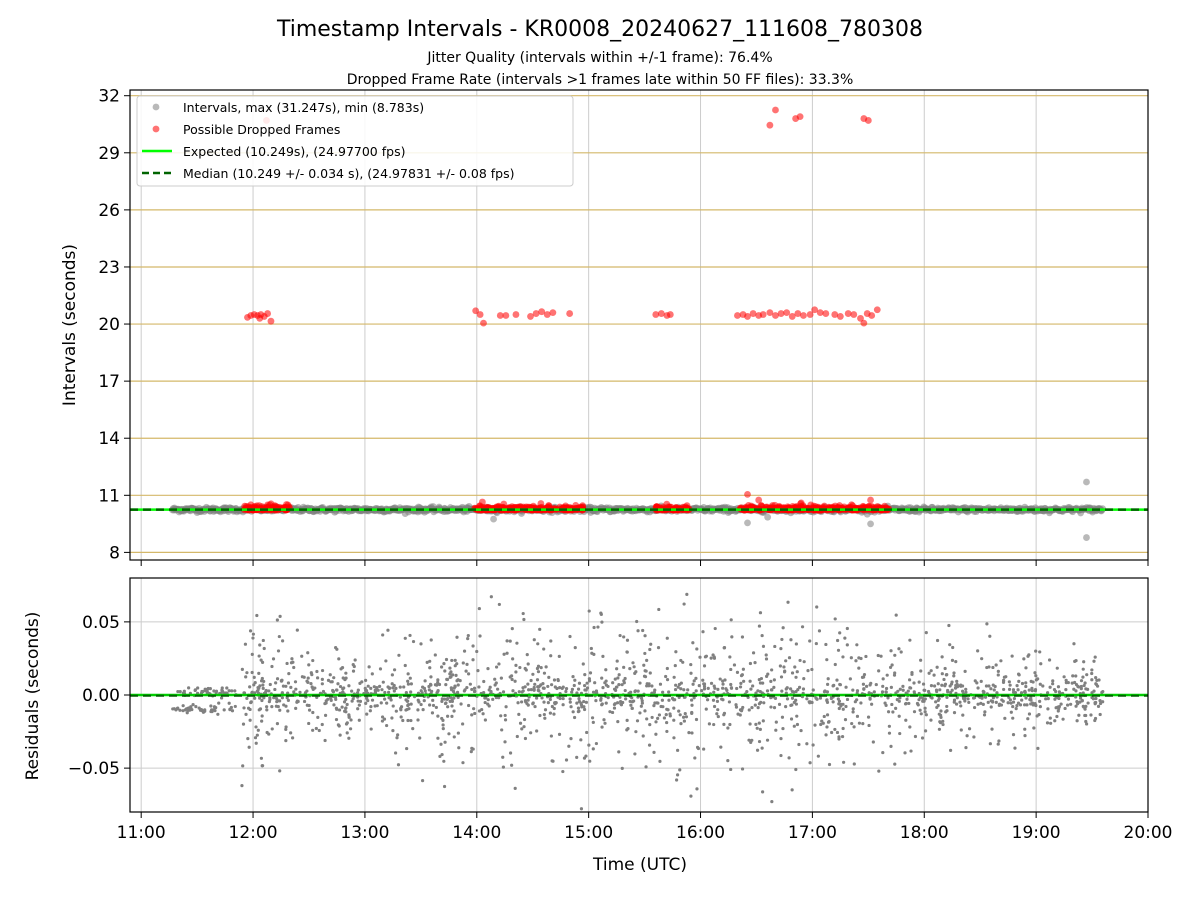 The height and width of the screenshot is (900, 1200). What do you see at coordinates (101, 623) in the screenshot?
I see `bottom-ytick-label-0: 0.05` at bounding box center [101, 623].